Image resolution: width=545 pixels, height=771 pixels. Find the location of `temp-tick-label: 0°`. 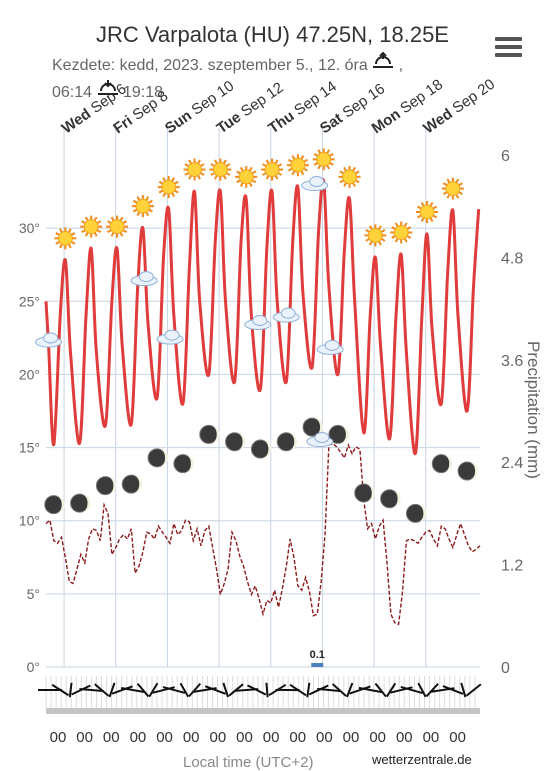

temp-tick-label: 0° is located at coordinates (33, 667).